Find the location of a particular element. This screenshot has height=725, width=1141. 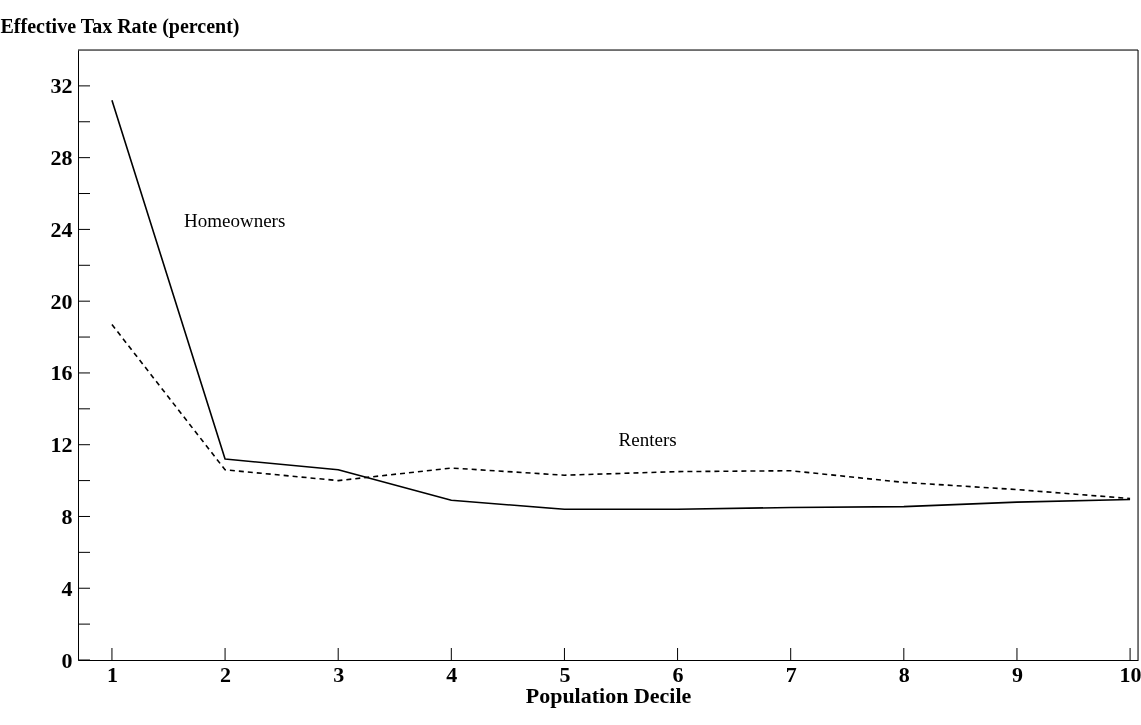

series-label: Homeowners is located at coordinates (235, 220).